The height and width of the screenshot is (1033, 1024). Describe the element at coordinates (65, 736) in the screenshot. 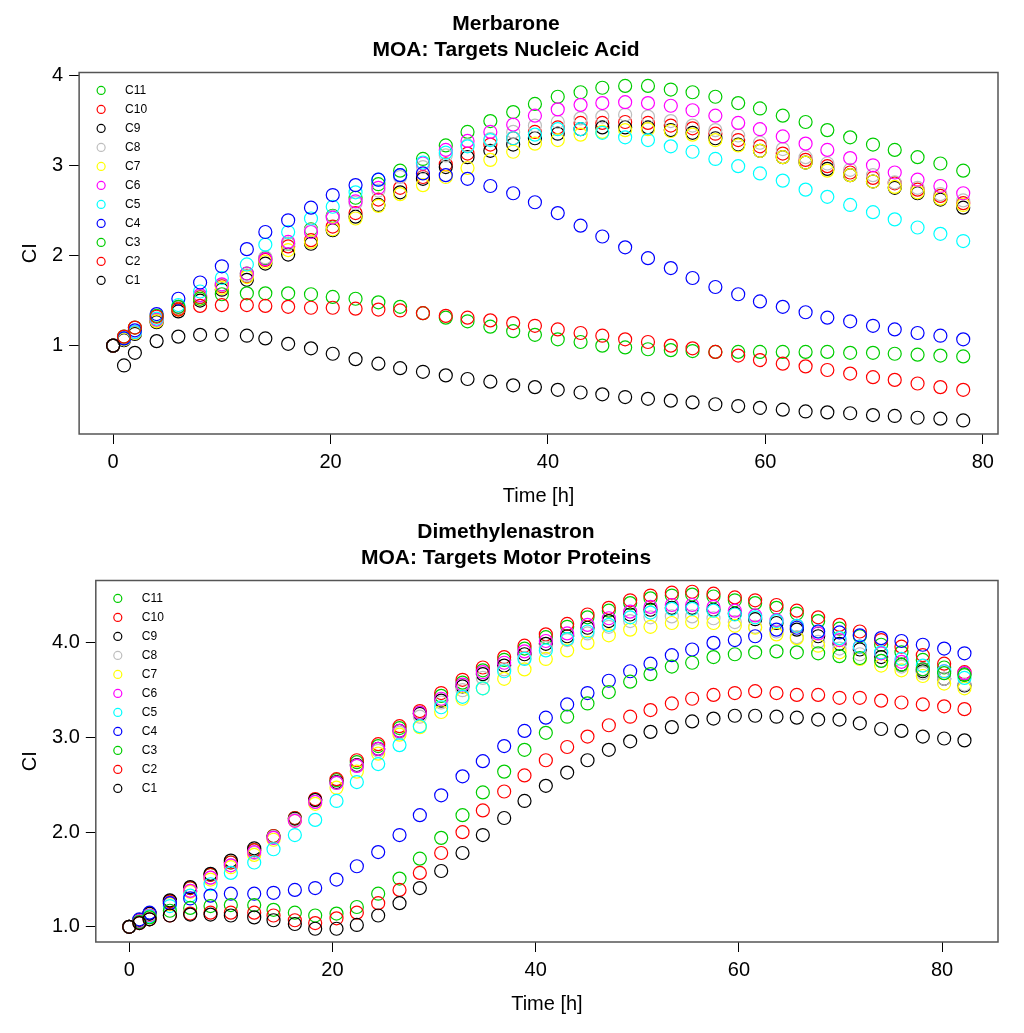

I see `y-tick-label: 3.0` at that location.